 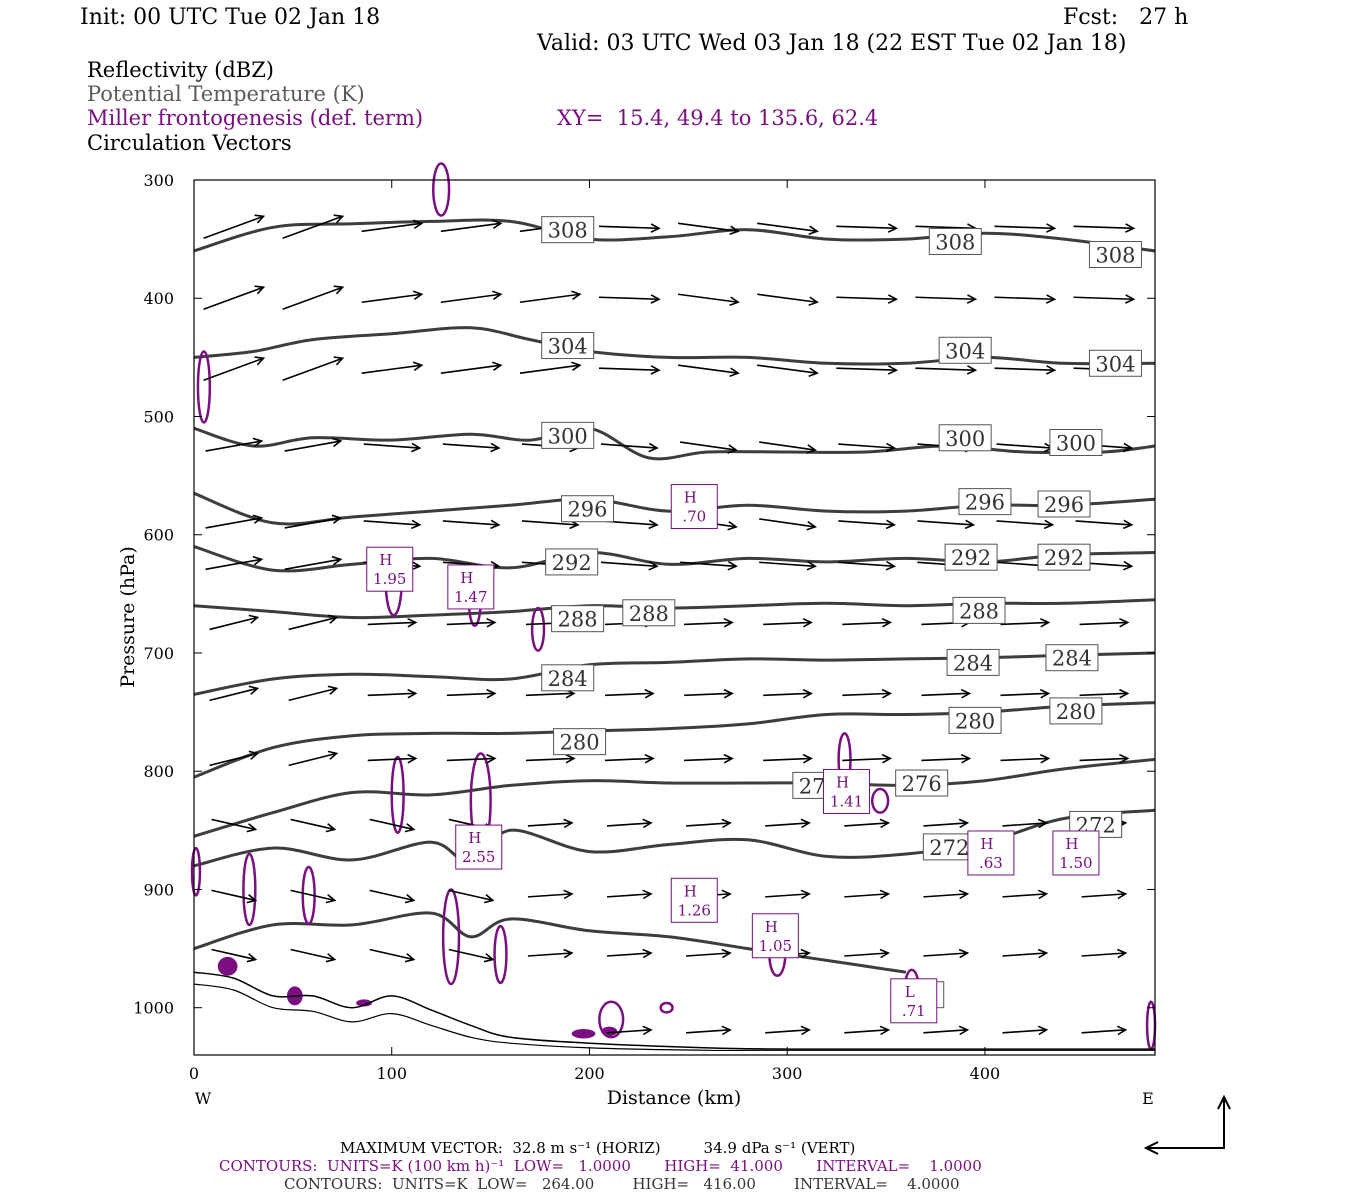 I want to click on frontogenesis-maximum: H1.05, so click(x=775, y=936).